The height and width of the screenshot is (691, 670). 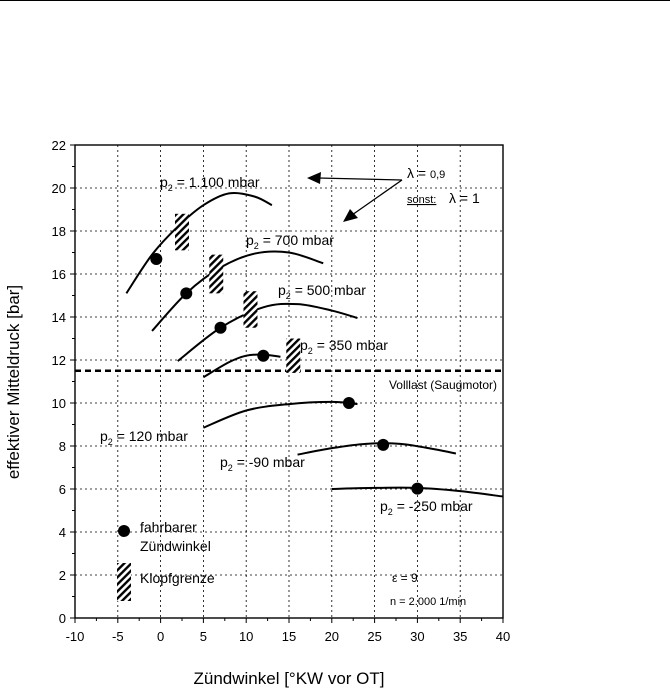 I want to click on series-label-rest: = 700 mbar, so click(x=296, y=240).